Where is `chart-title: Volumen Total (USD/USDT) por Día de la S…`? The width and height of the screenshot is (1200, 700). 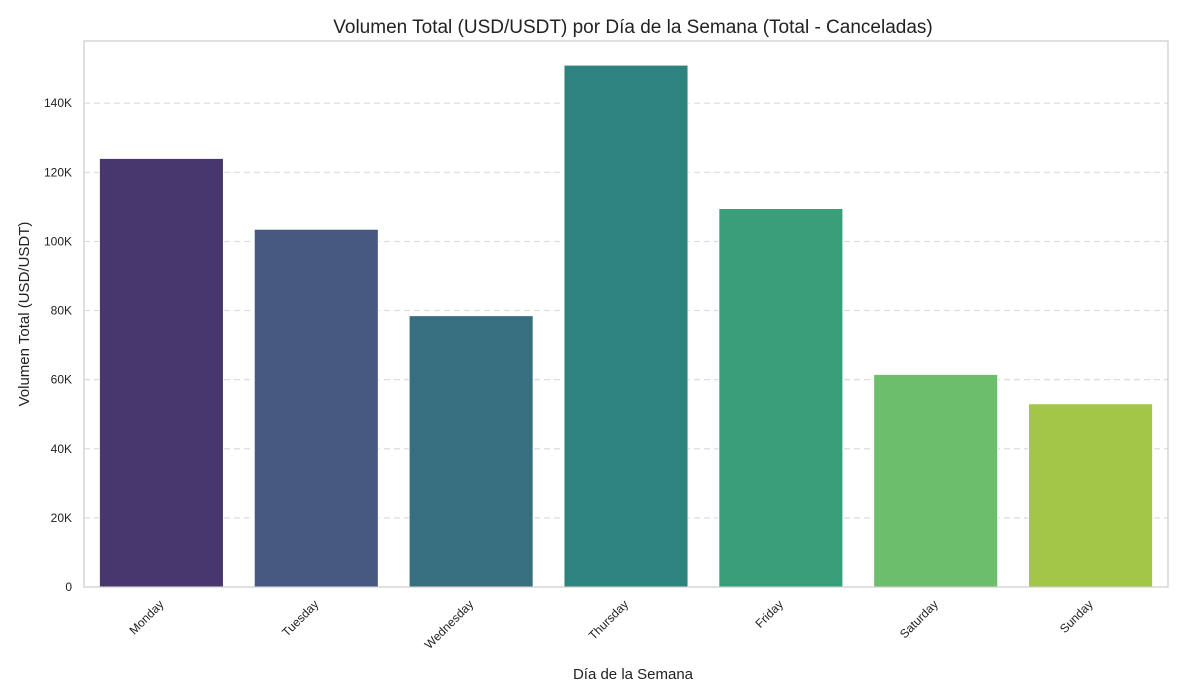 chart-title: Volumen Total (USD/USDT) por Día de la S… is located at coordinates (632, 27).